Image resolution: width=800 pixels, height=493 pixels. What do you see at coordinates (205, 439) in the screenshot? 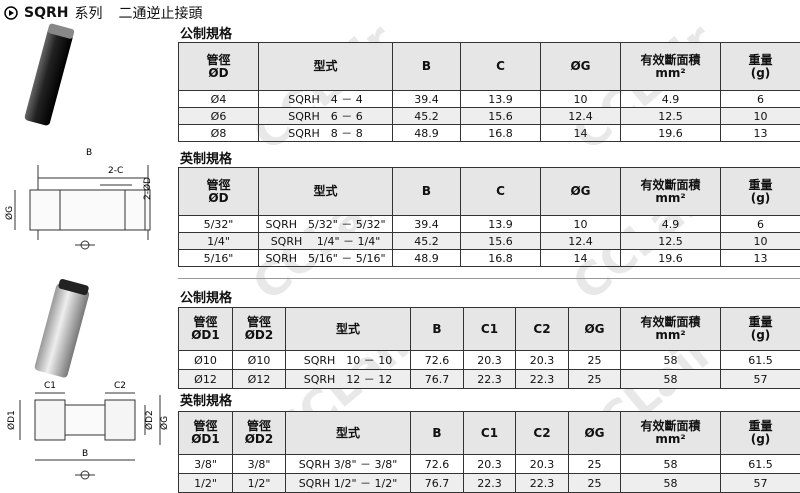
I see `header-line: ØD1` at bounding box center [205, 439].